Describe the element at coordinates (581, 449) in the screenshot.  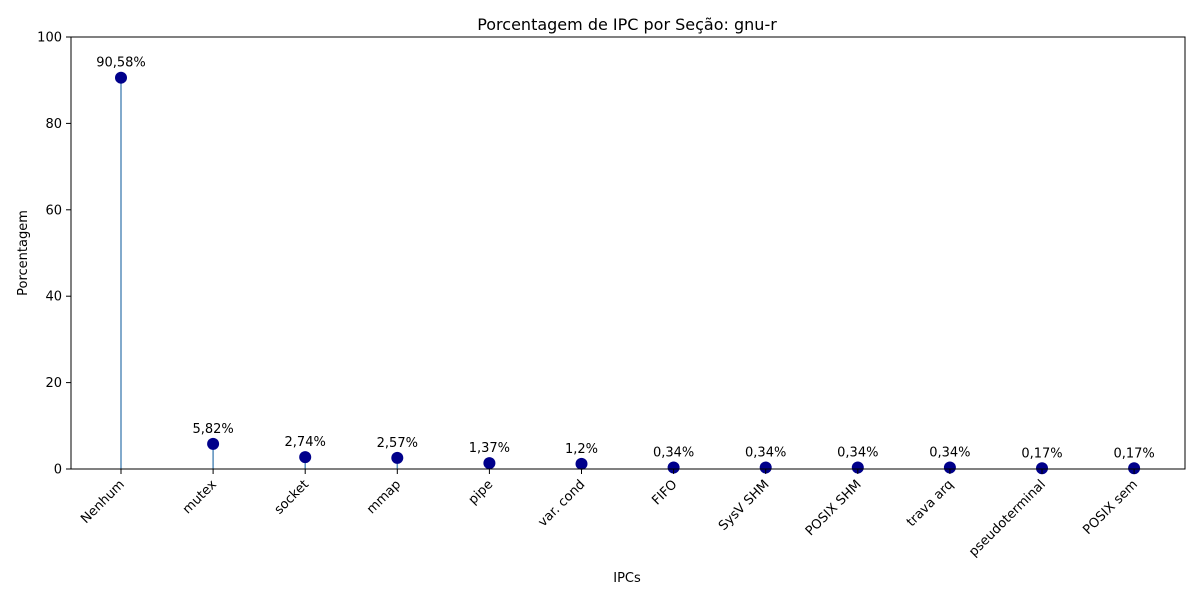
I see `data-label: 1,2%` at that location.